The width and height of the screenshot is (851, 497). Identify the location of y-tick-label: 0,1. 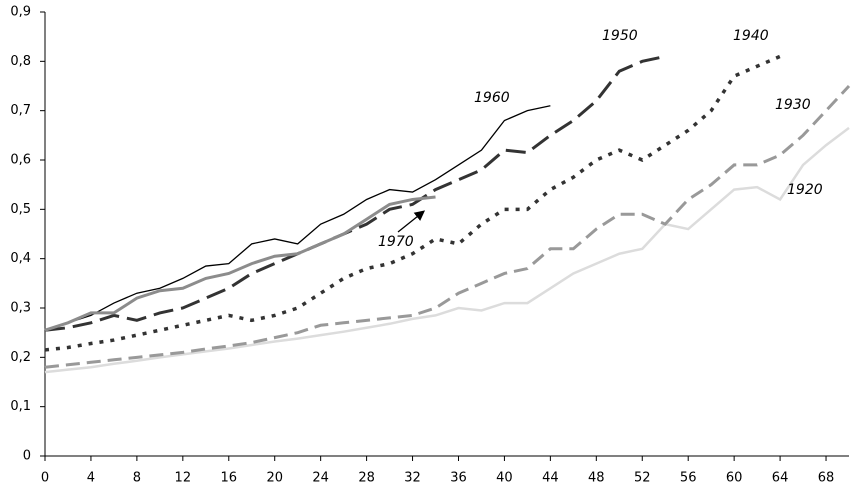
(20, 406).